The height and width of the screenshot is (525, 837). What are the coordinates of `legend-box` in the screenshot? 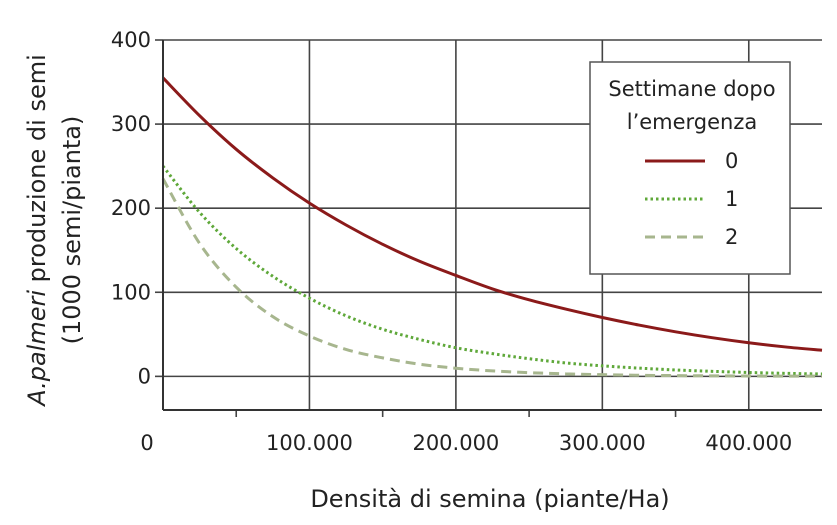 It's located at (690, 168).